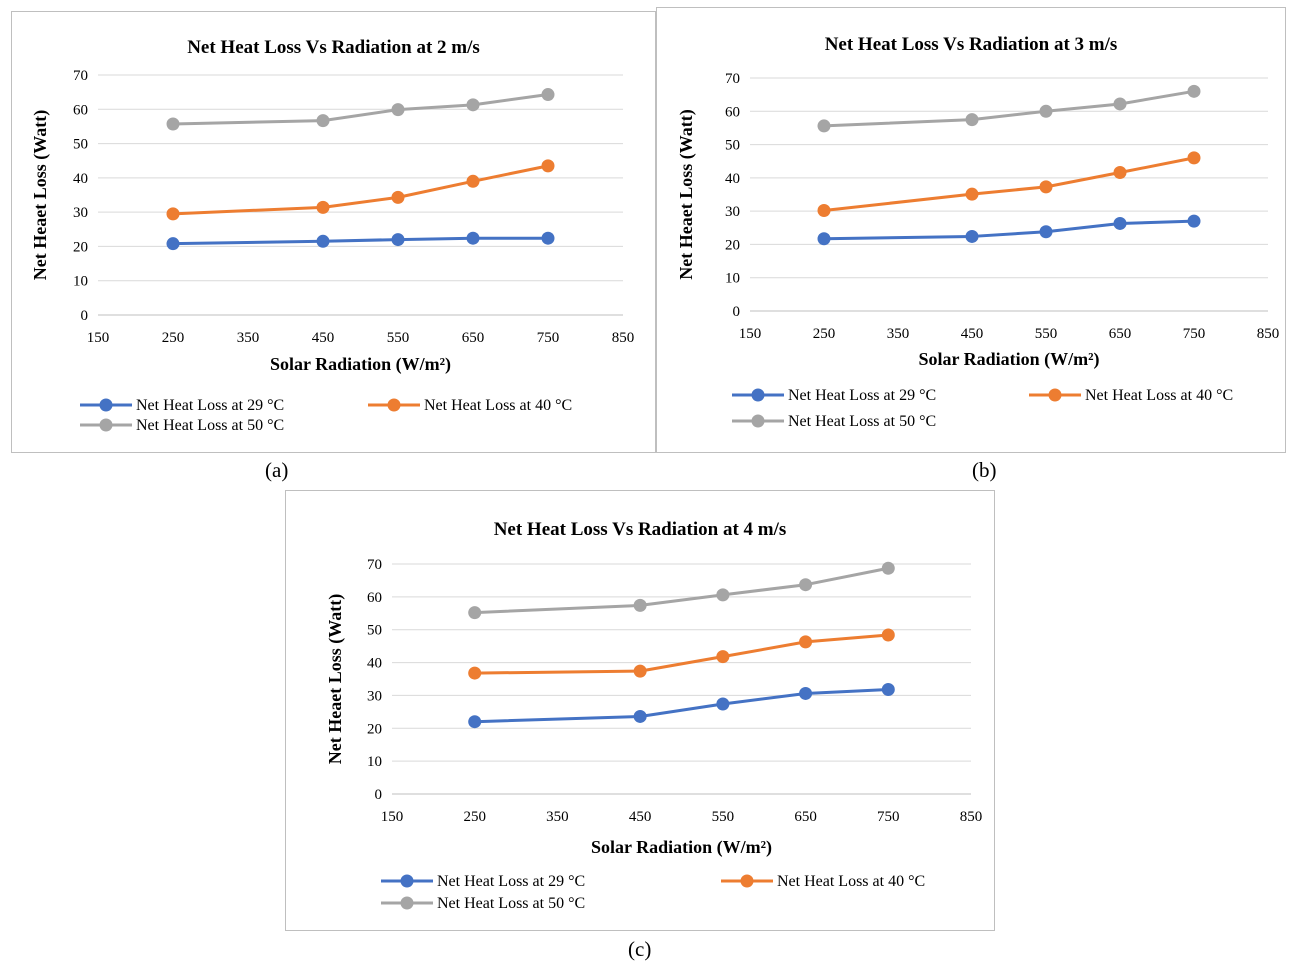 The image size is (1294, 966). Describe the element at coordinates (333, 47) in the screenshot. I see `chart-title: Net Heat Loss Vs Radiation at 2 m/s` at that location.